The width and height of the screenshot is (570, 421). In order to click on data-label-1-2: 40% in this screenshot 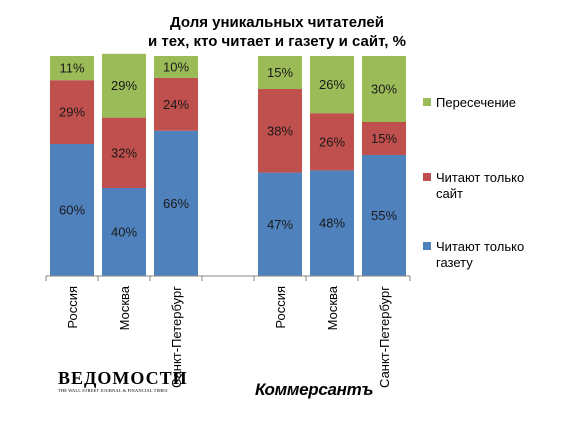, I will do `click(124, 232)`.